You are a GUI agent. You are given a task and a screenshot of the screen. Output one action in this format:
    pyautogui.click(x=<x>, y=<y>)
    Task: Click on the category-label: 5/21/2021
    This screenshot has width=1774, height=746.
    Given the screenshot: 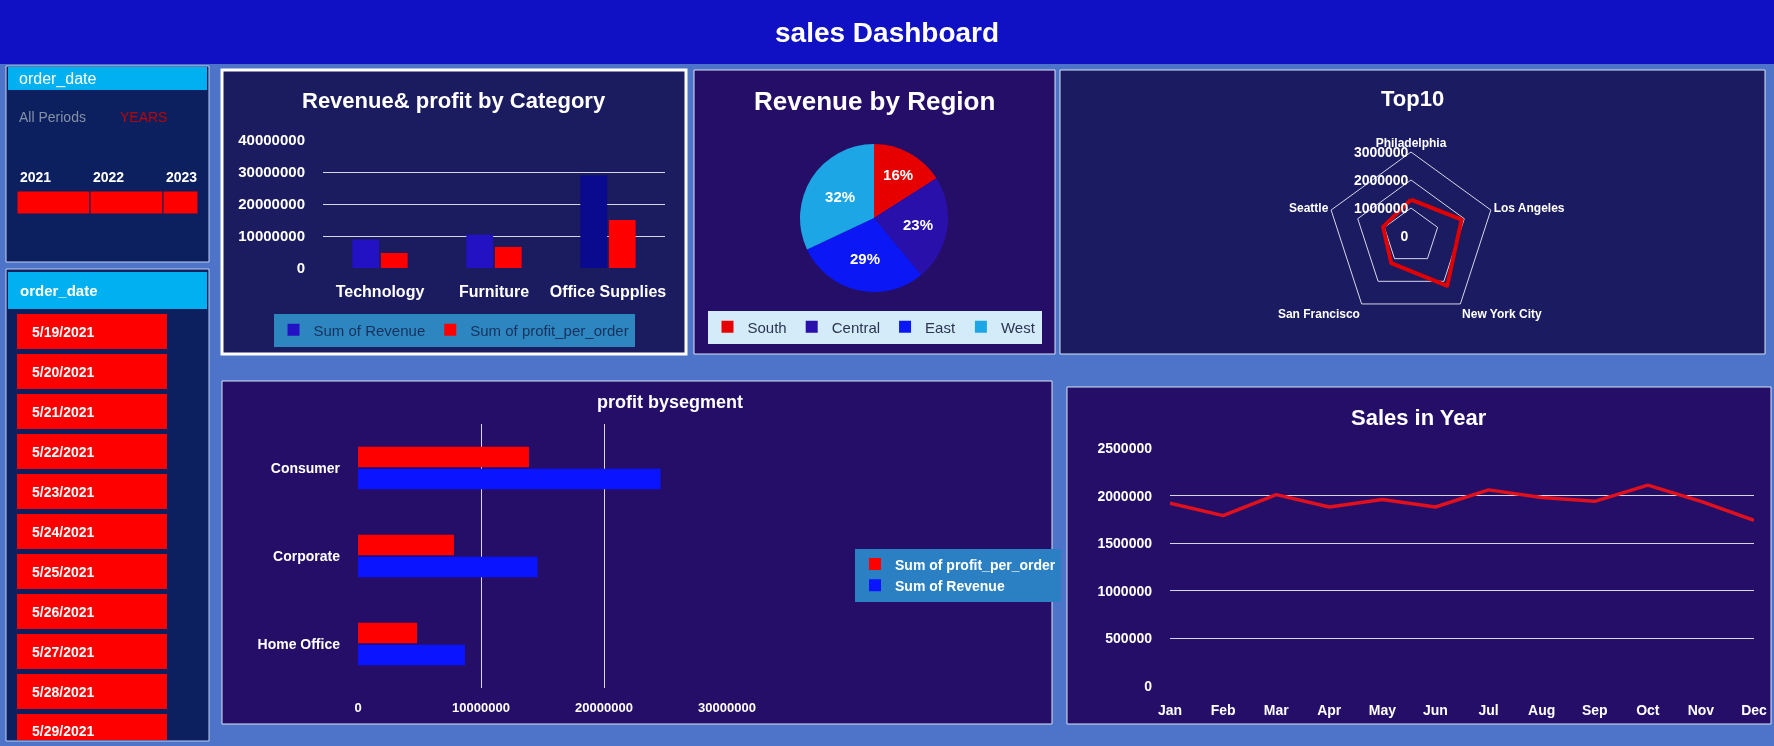 What is the action you would take?
    pyautogui.click(x=63, y=412)
    